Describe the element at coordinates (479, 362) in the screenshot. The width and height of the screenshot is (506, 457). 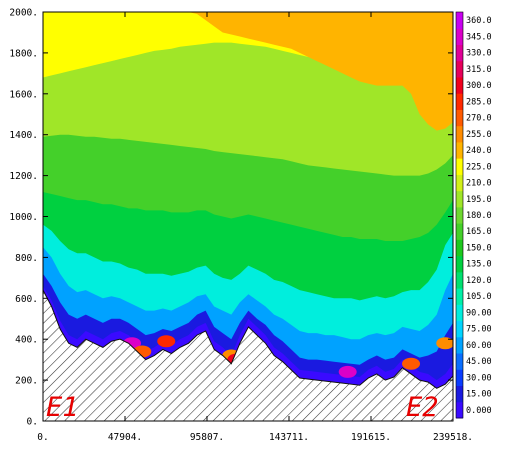
I see `colorbar-label-3: 45.00` at that location.